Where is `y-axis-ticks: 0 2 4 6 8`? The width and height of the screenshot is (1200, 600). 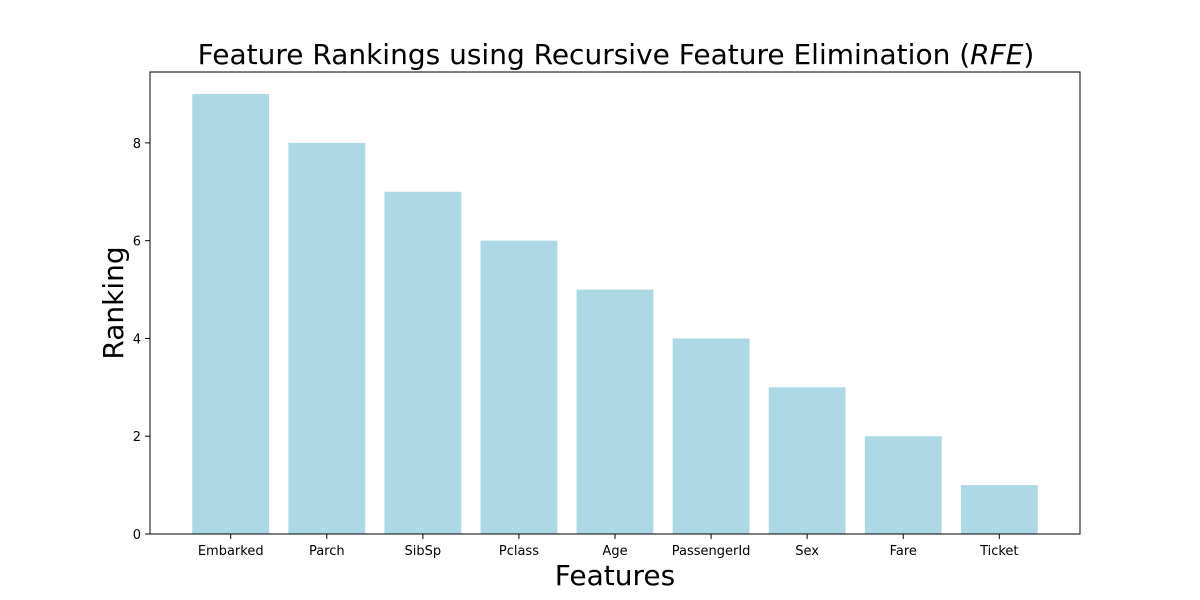 y-axis-ticks: 0 2 4 6 8 is located at coordinates (141, 340).